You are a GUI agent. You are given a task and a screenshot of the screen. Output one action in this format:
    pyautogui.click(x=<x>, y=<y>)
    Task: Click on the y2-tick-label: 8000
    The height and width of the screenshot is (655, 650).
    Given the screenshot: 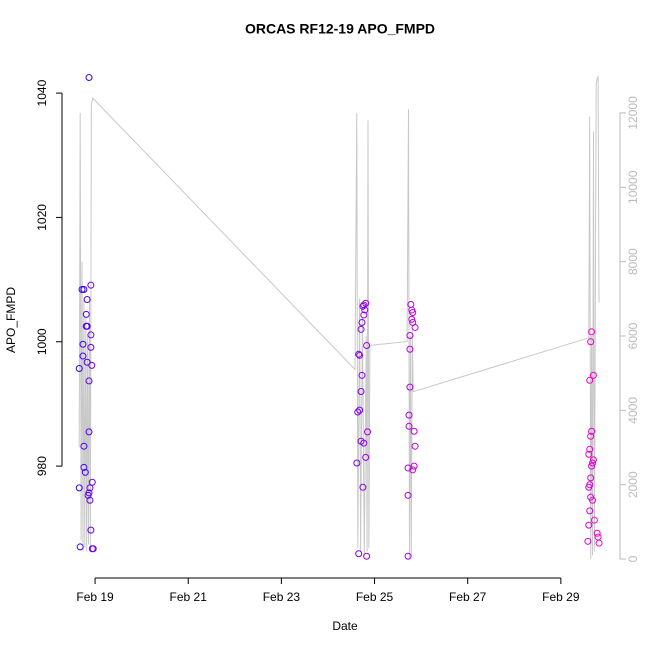 What is the action you would take?
    pyautogui.click(x=633, y=261)
    